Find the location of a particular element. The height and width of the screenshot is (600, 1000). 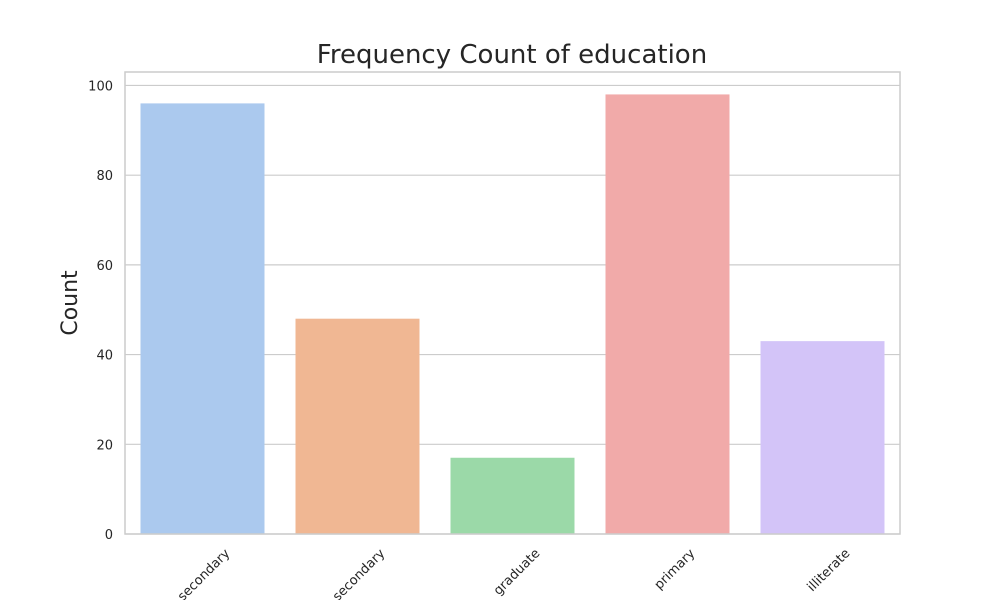

x-tick-label: illiterate is located at coordinates (829, 570).